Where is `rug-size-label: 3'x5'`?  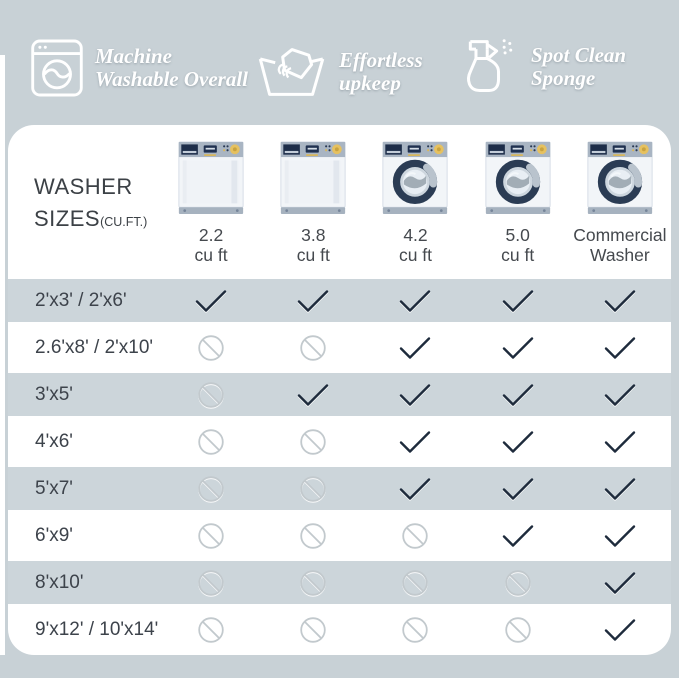
rug-size-label: 3'x5' is located at coordinates (54, 394).